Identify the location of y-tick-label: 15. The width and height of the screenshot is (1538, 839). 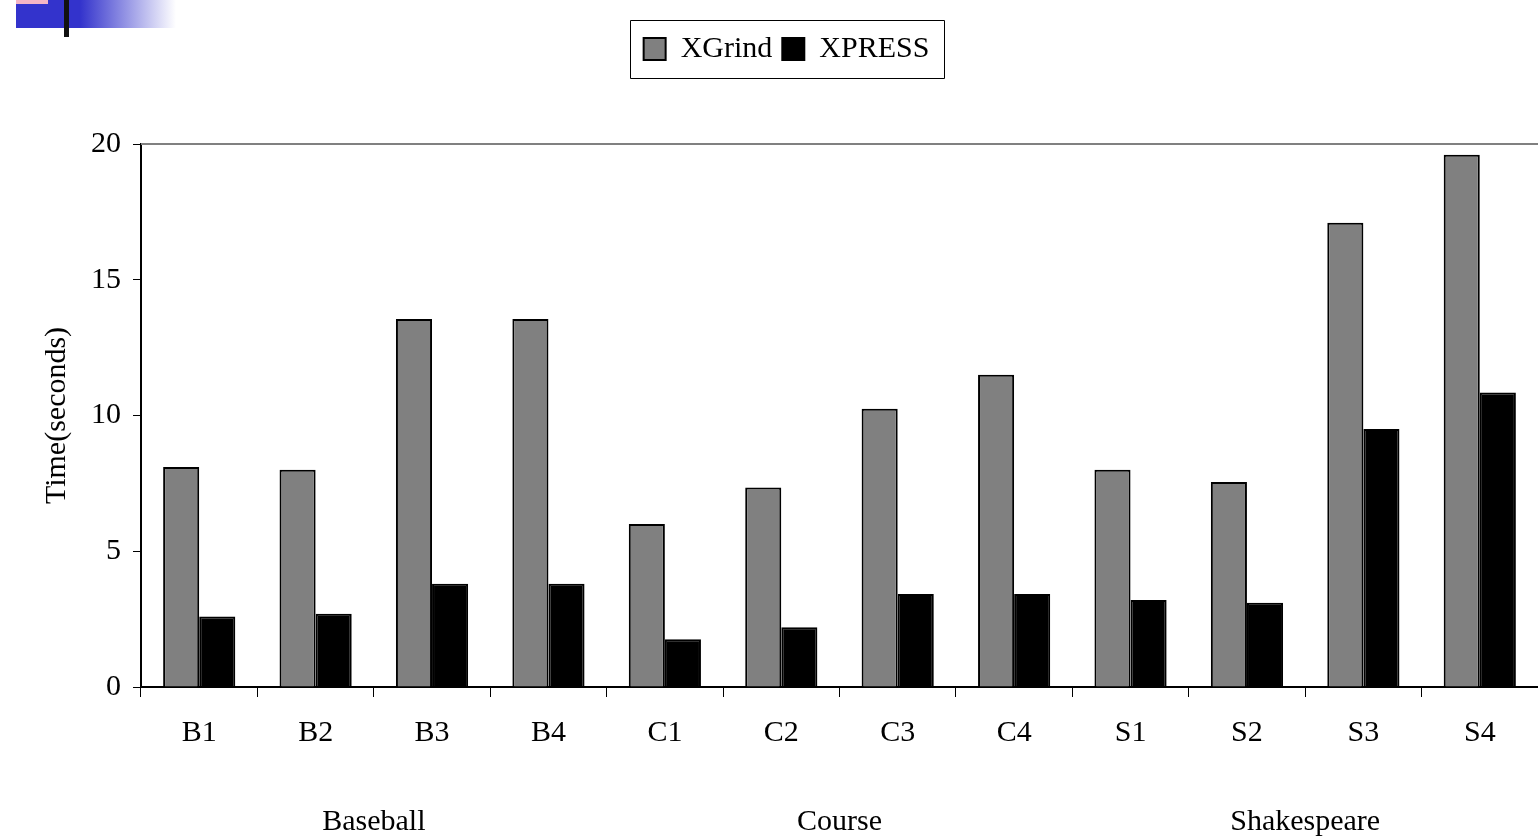
(106, 277).